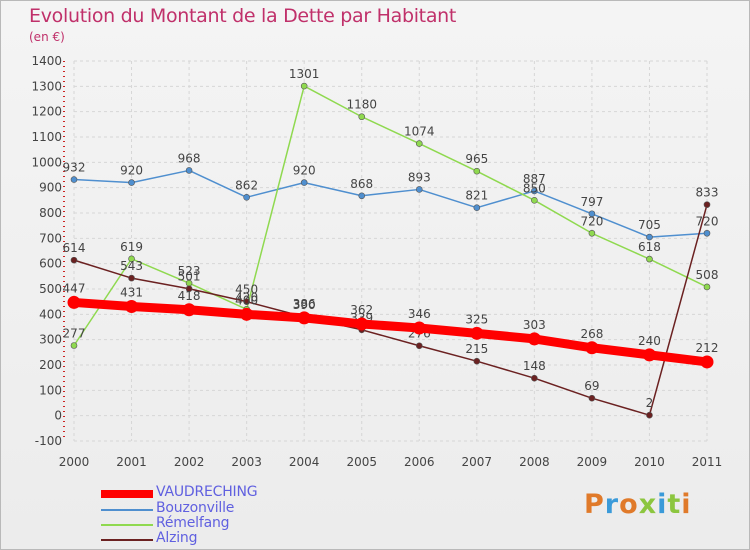 This screenshot has height=550, width=750. Describe the element at coordinates (50, 314) in the screenshot. I see `y-tick-label: 400` at that location.